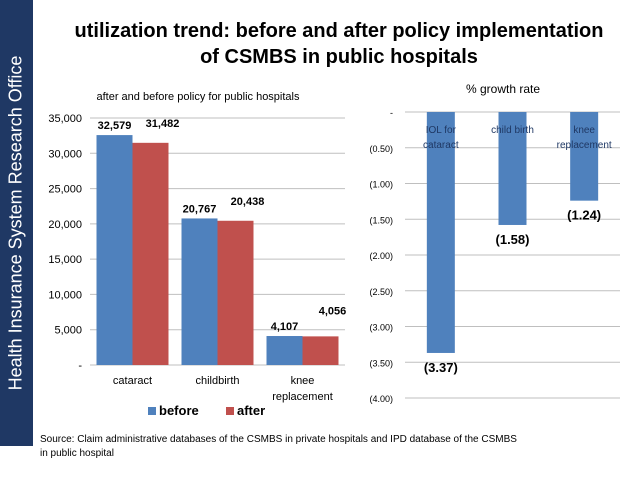 The image size is (638, 479). I want to click on sidebar-banner: Health Insurance System Research Office, so click(16, 223).